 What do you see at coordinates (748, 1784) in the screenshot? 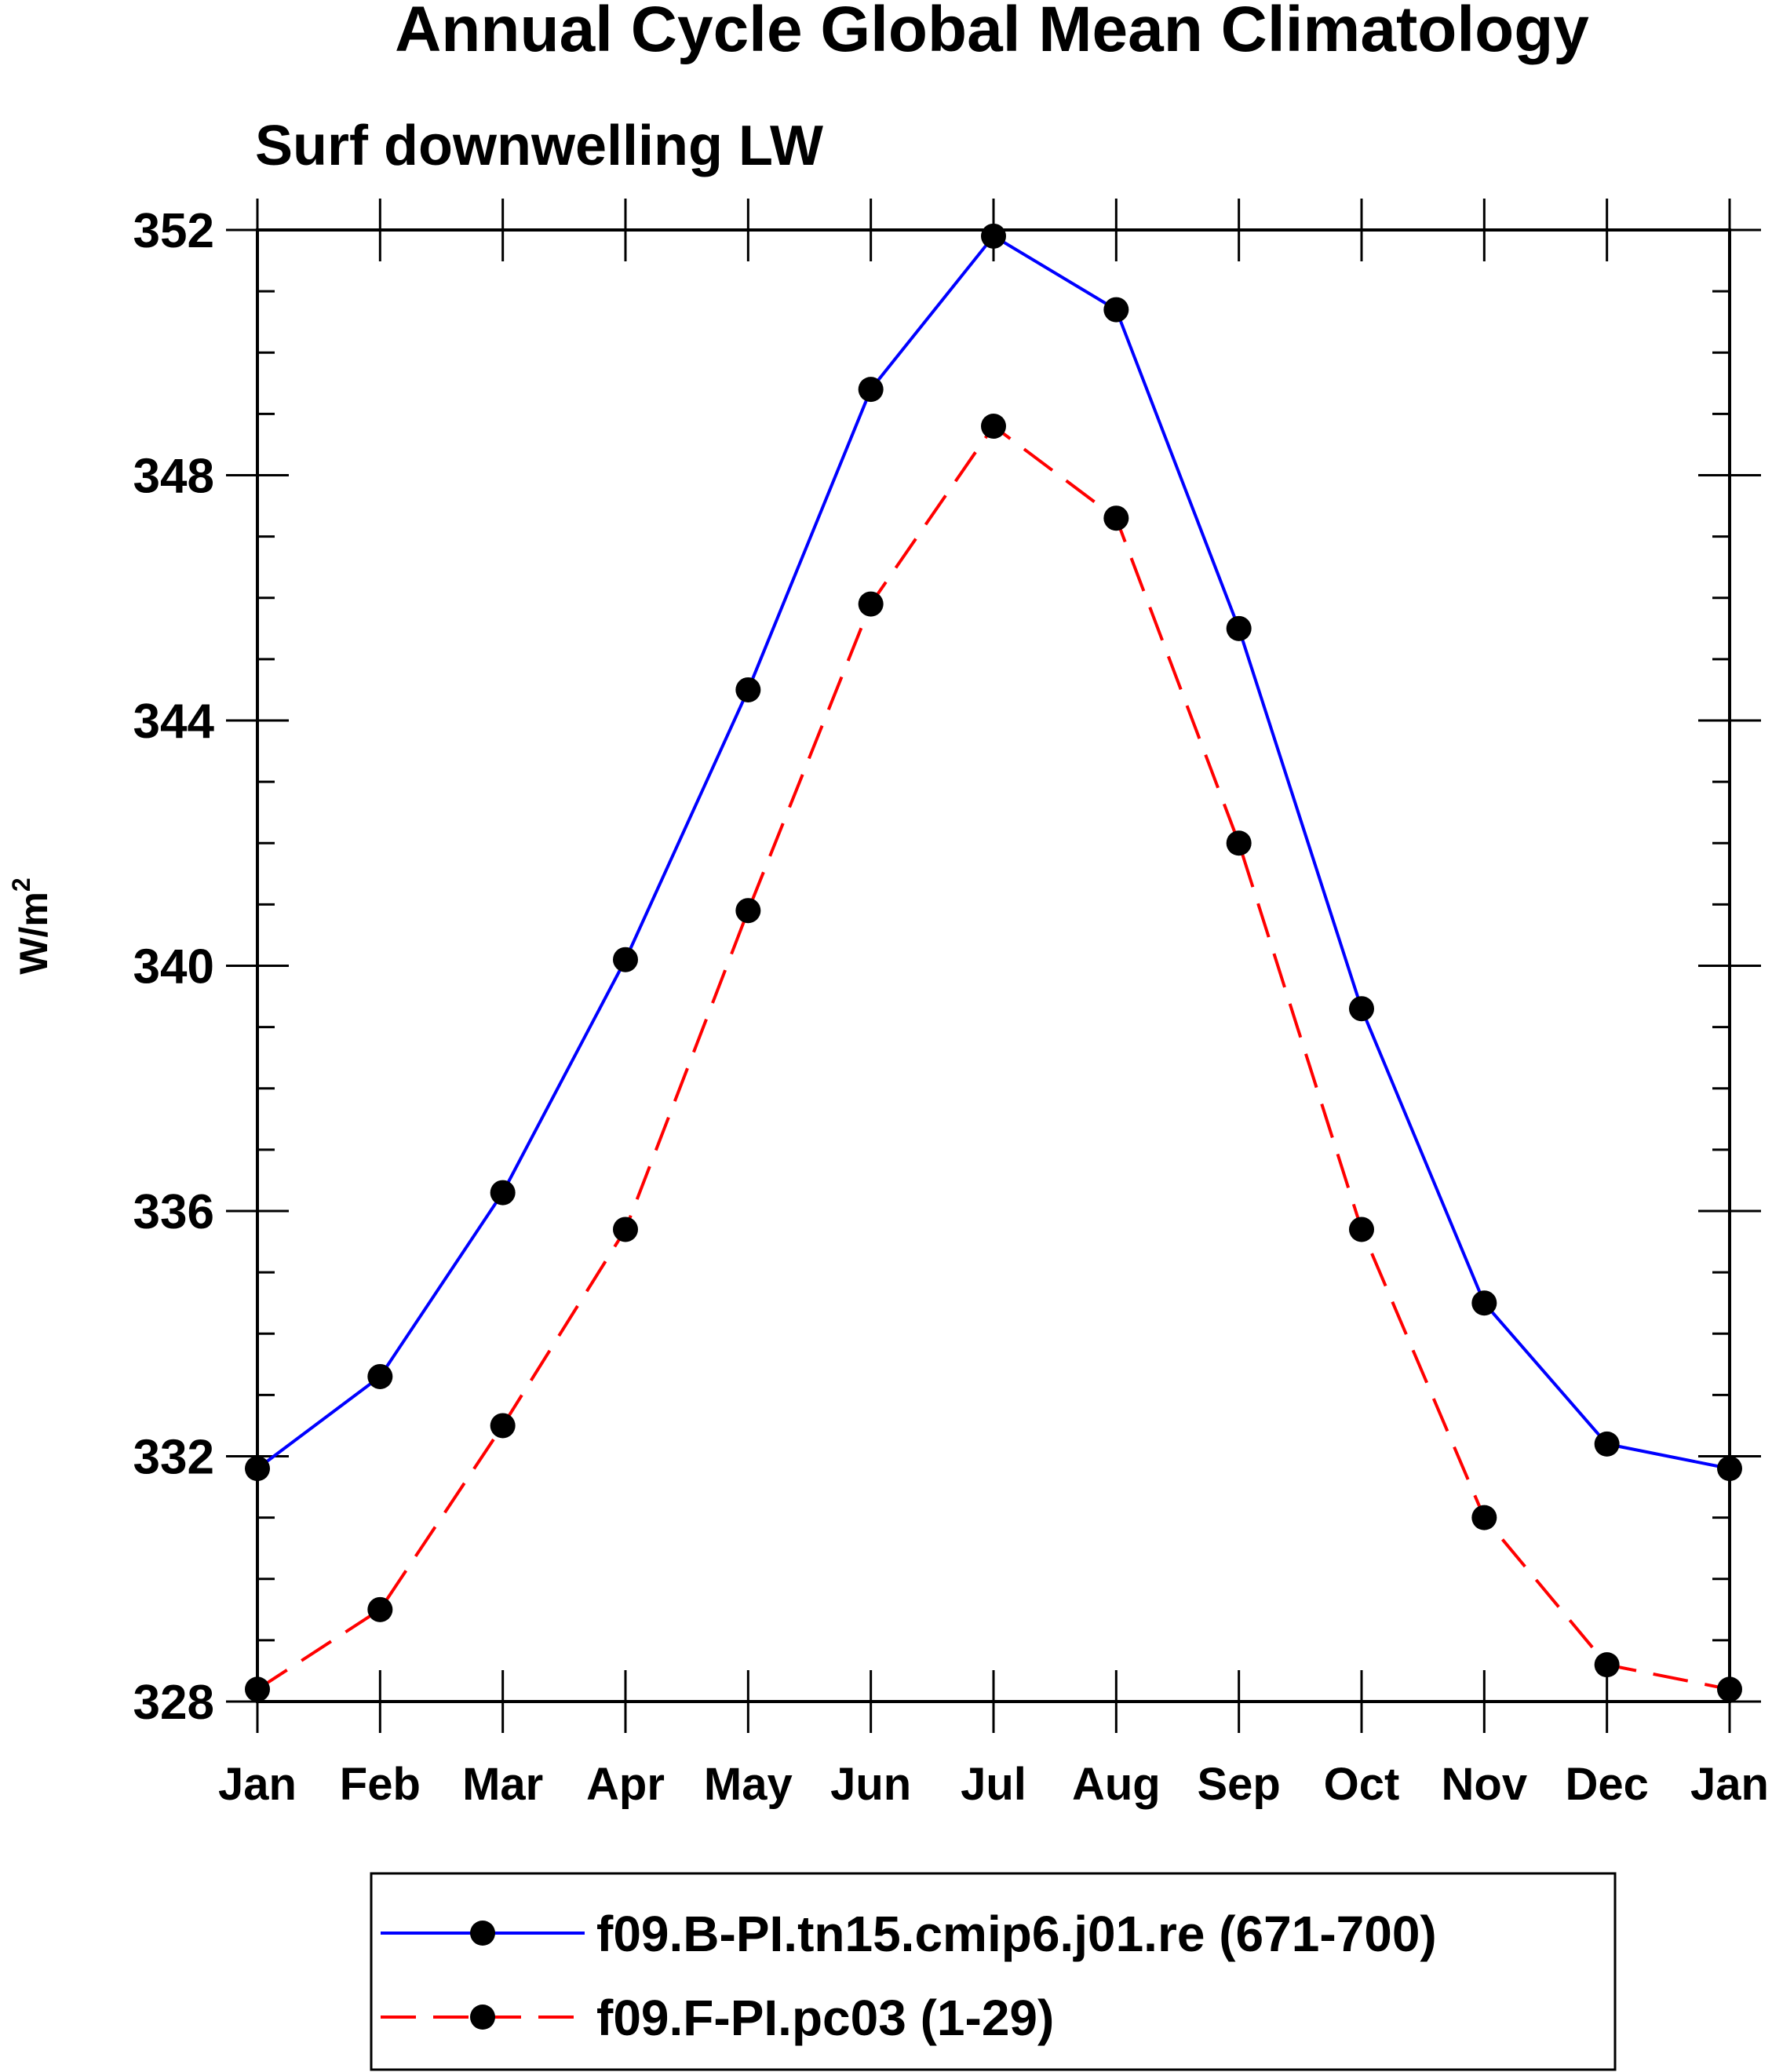
I see `x-tick-label: May` at bounding box center [748, 1784].